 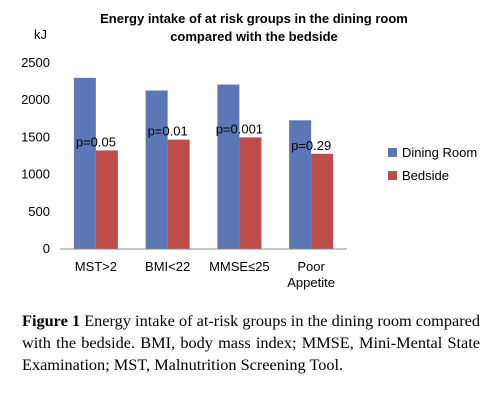 I want to click on y-tick-label: 1500, so click(x=35, y=136).